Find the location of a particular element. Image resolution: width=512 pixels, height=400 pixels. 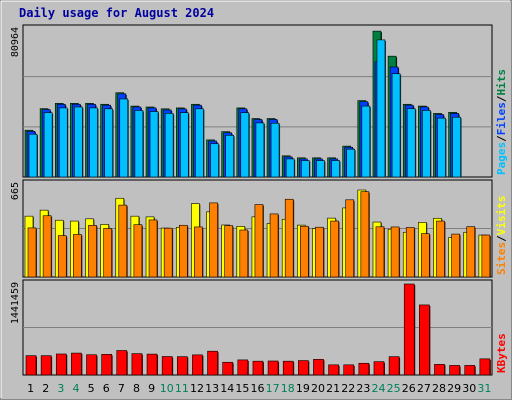

legend-kbytes: KBytes is located at coordinates (501, 353).